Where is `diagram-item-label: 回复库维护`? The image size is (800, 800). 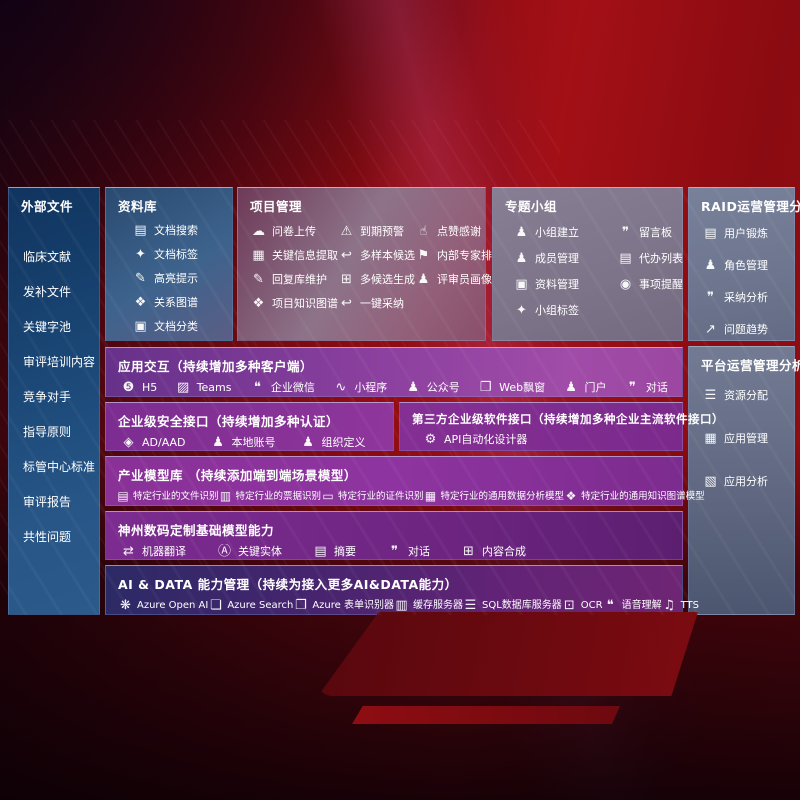
diagram-item-label: 回复库维护 is located at coordinates (299, 279).